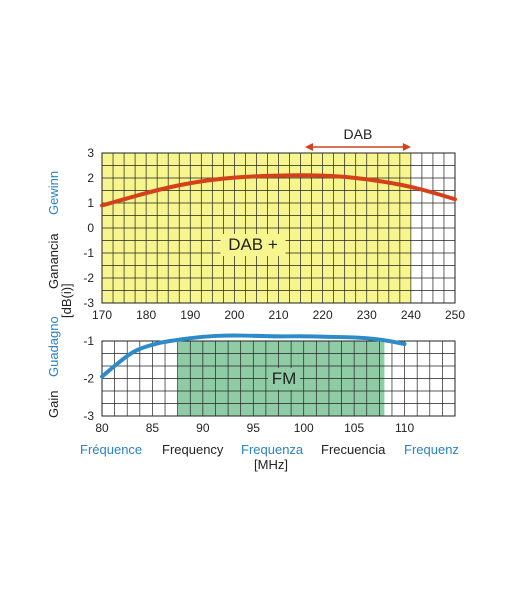 The height and width of the screenshot is (600, 515). Describe the element at coordinates (308, 147) in the screenshot. I see `dab-range-arrow-head-left` at that location.